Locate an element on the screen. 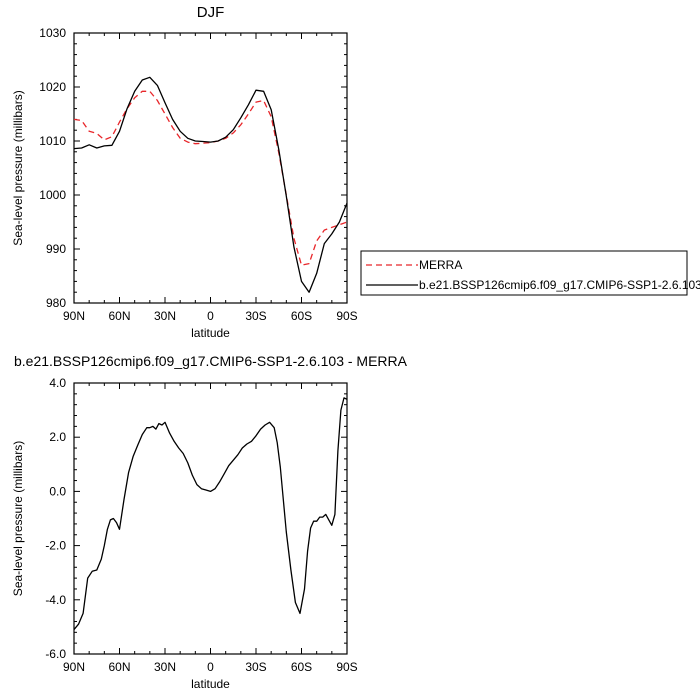  y-tick-label: 1000 is located at coordinates (52, 195).